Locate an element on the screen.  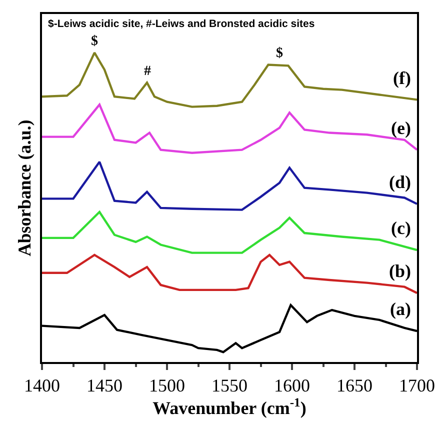
annotation: # is located at coordinates (147, 71).